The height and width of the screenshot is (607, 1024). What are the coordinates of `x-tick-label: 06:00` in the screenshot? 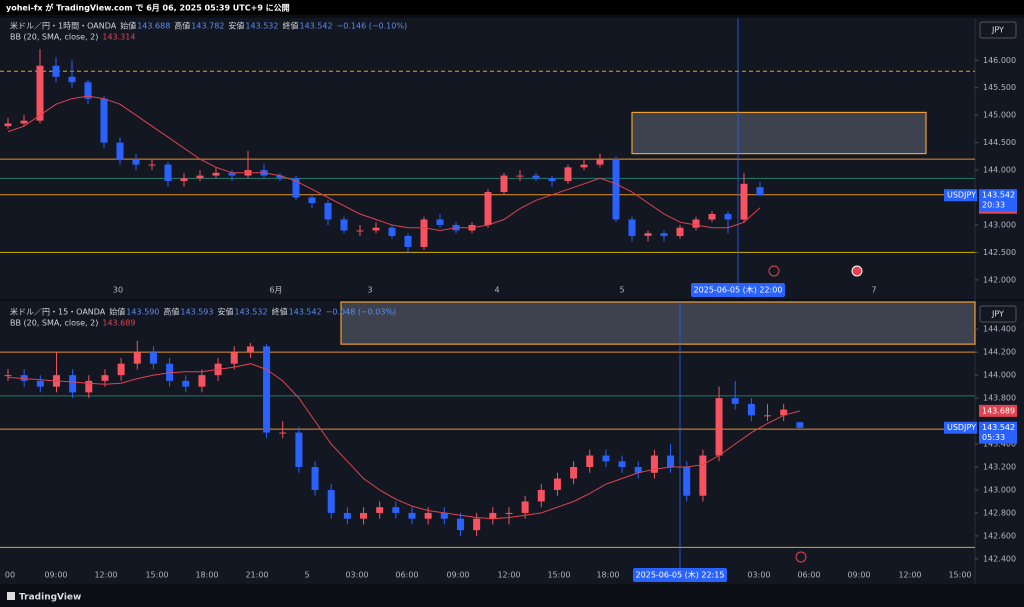 It's located at (406, 575).